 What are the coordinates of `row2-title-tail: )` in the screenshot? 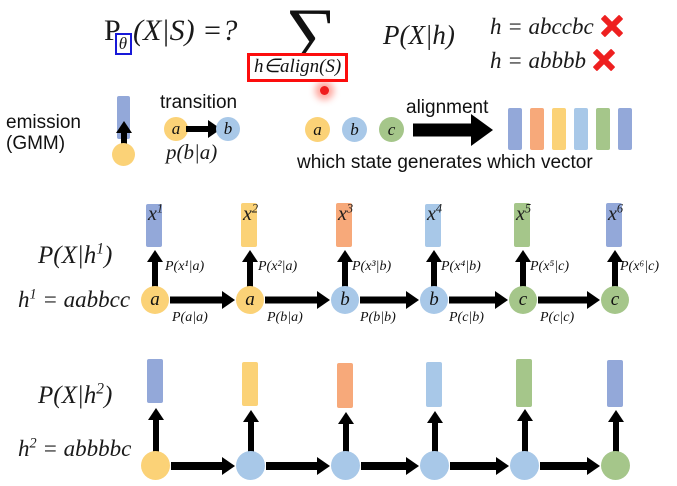 It's located at (108, 395).